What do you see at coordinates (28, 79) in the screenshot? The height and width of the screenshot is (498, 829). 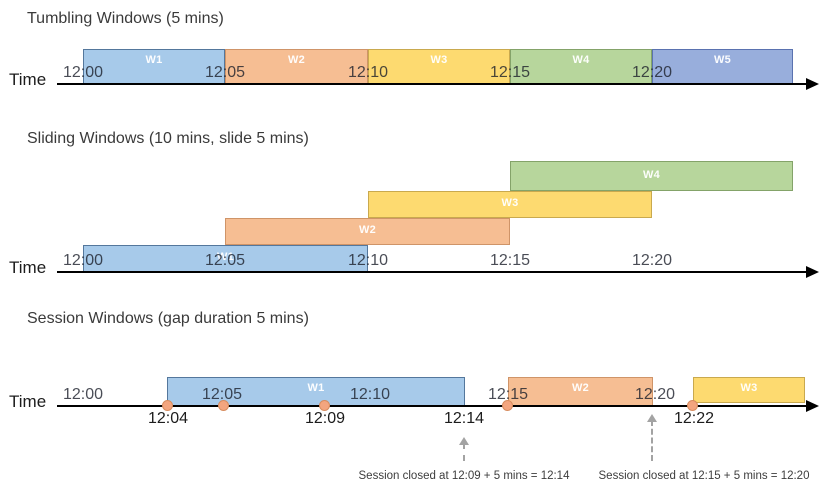 I see `time-axis-label-tumbling: Time` at bounding box center [28, 79].